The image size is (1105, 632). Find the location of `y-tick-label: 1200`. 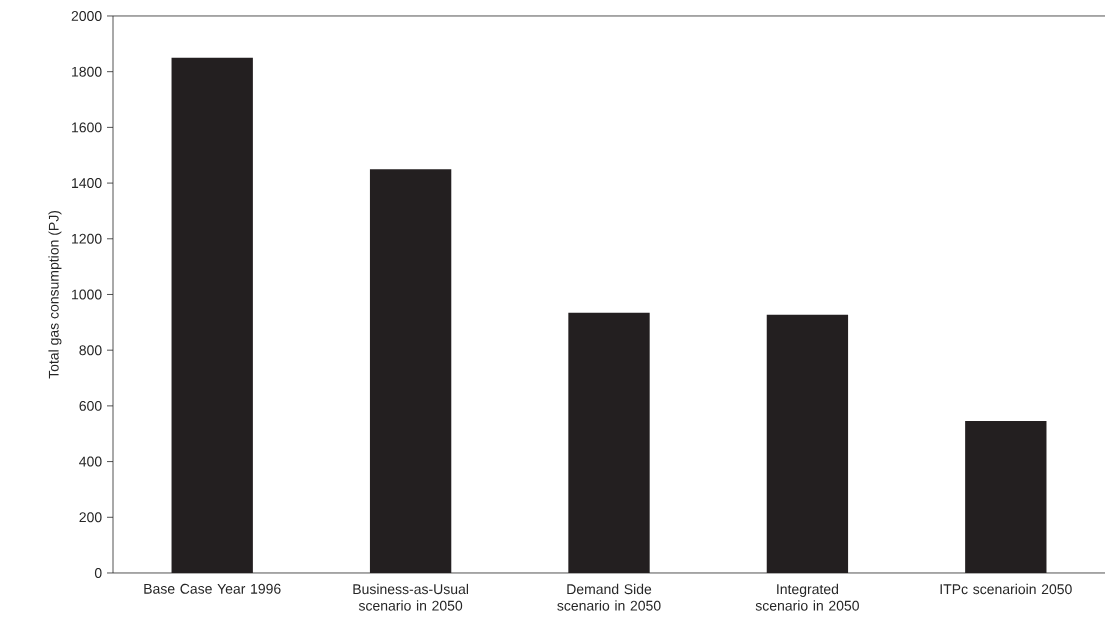

y-tick-label: 1200 is located at coordinates (87, 238).